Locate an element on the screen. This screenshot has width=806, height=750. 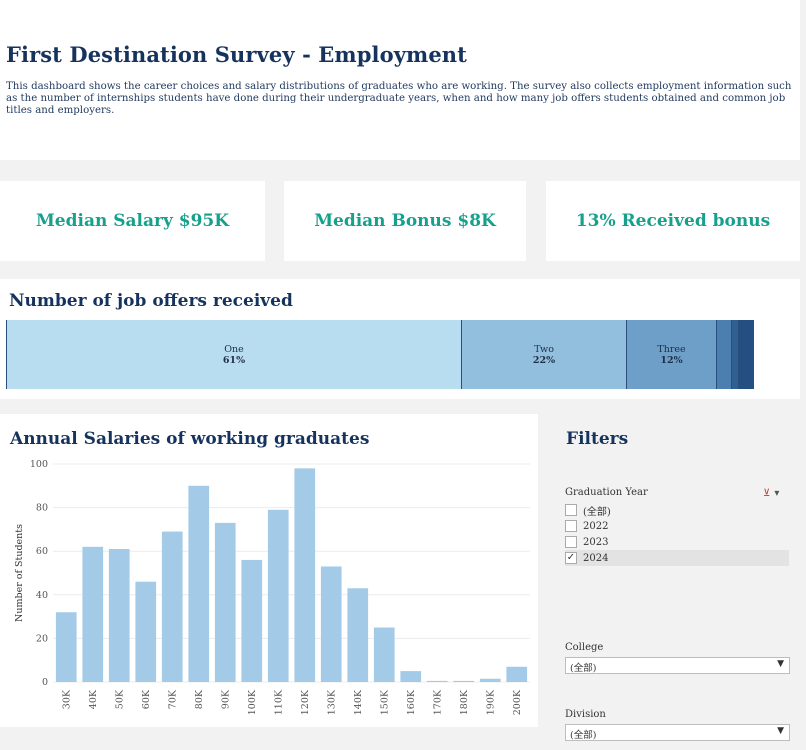
y-tick-label: 60 is located at coordinates (42, 551).